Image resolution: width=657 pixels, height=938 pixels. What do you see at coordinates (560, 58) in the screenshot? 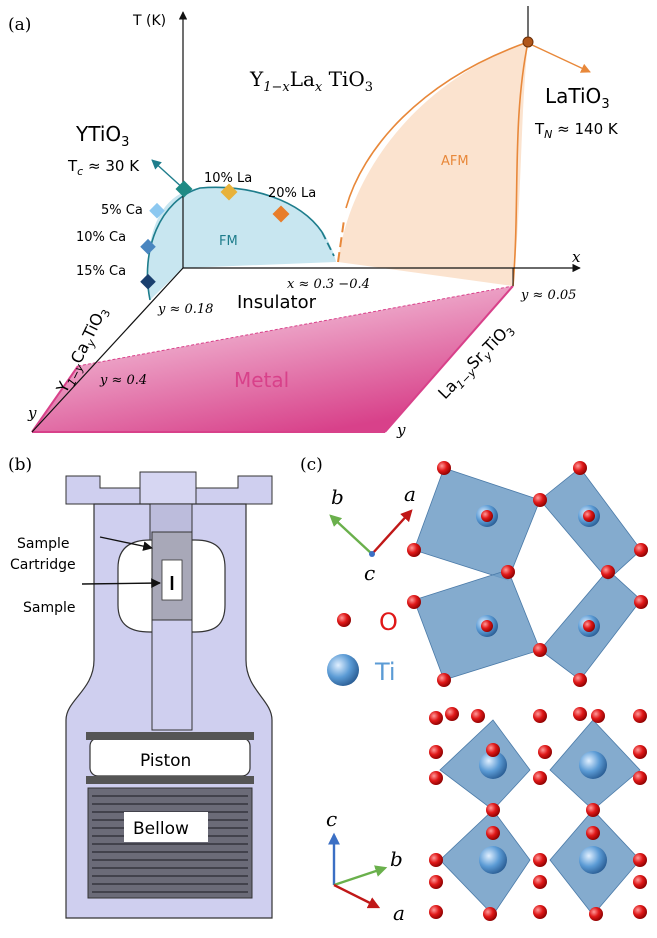
I see `latio3-arrow` at bounding box center [560, 58].